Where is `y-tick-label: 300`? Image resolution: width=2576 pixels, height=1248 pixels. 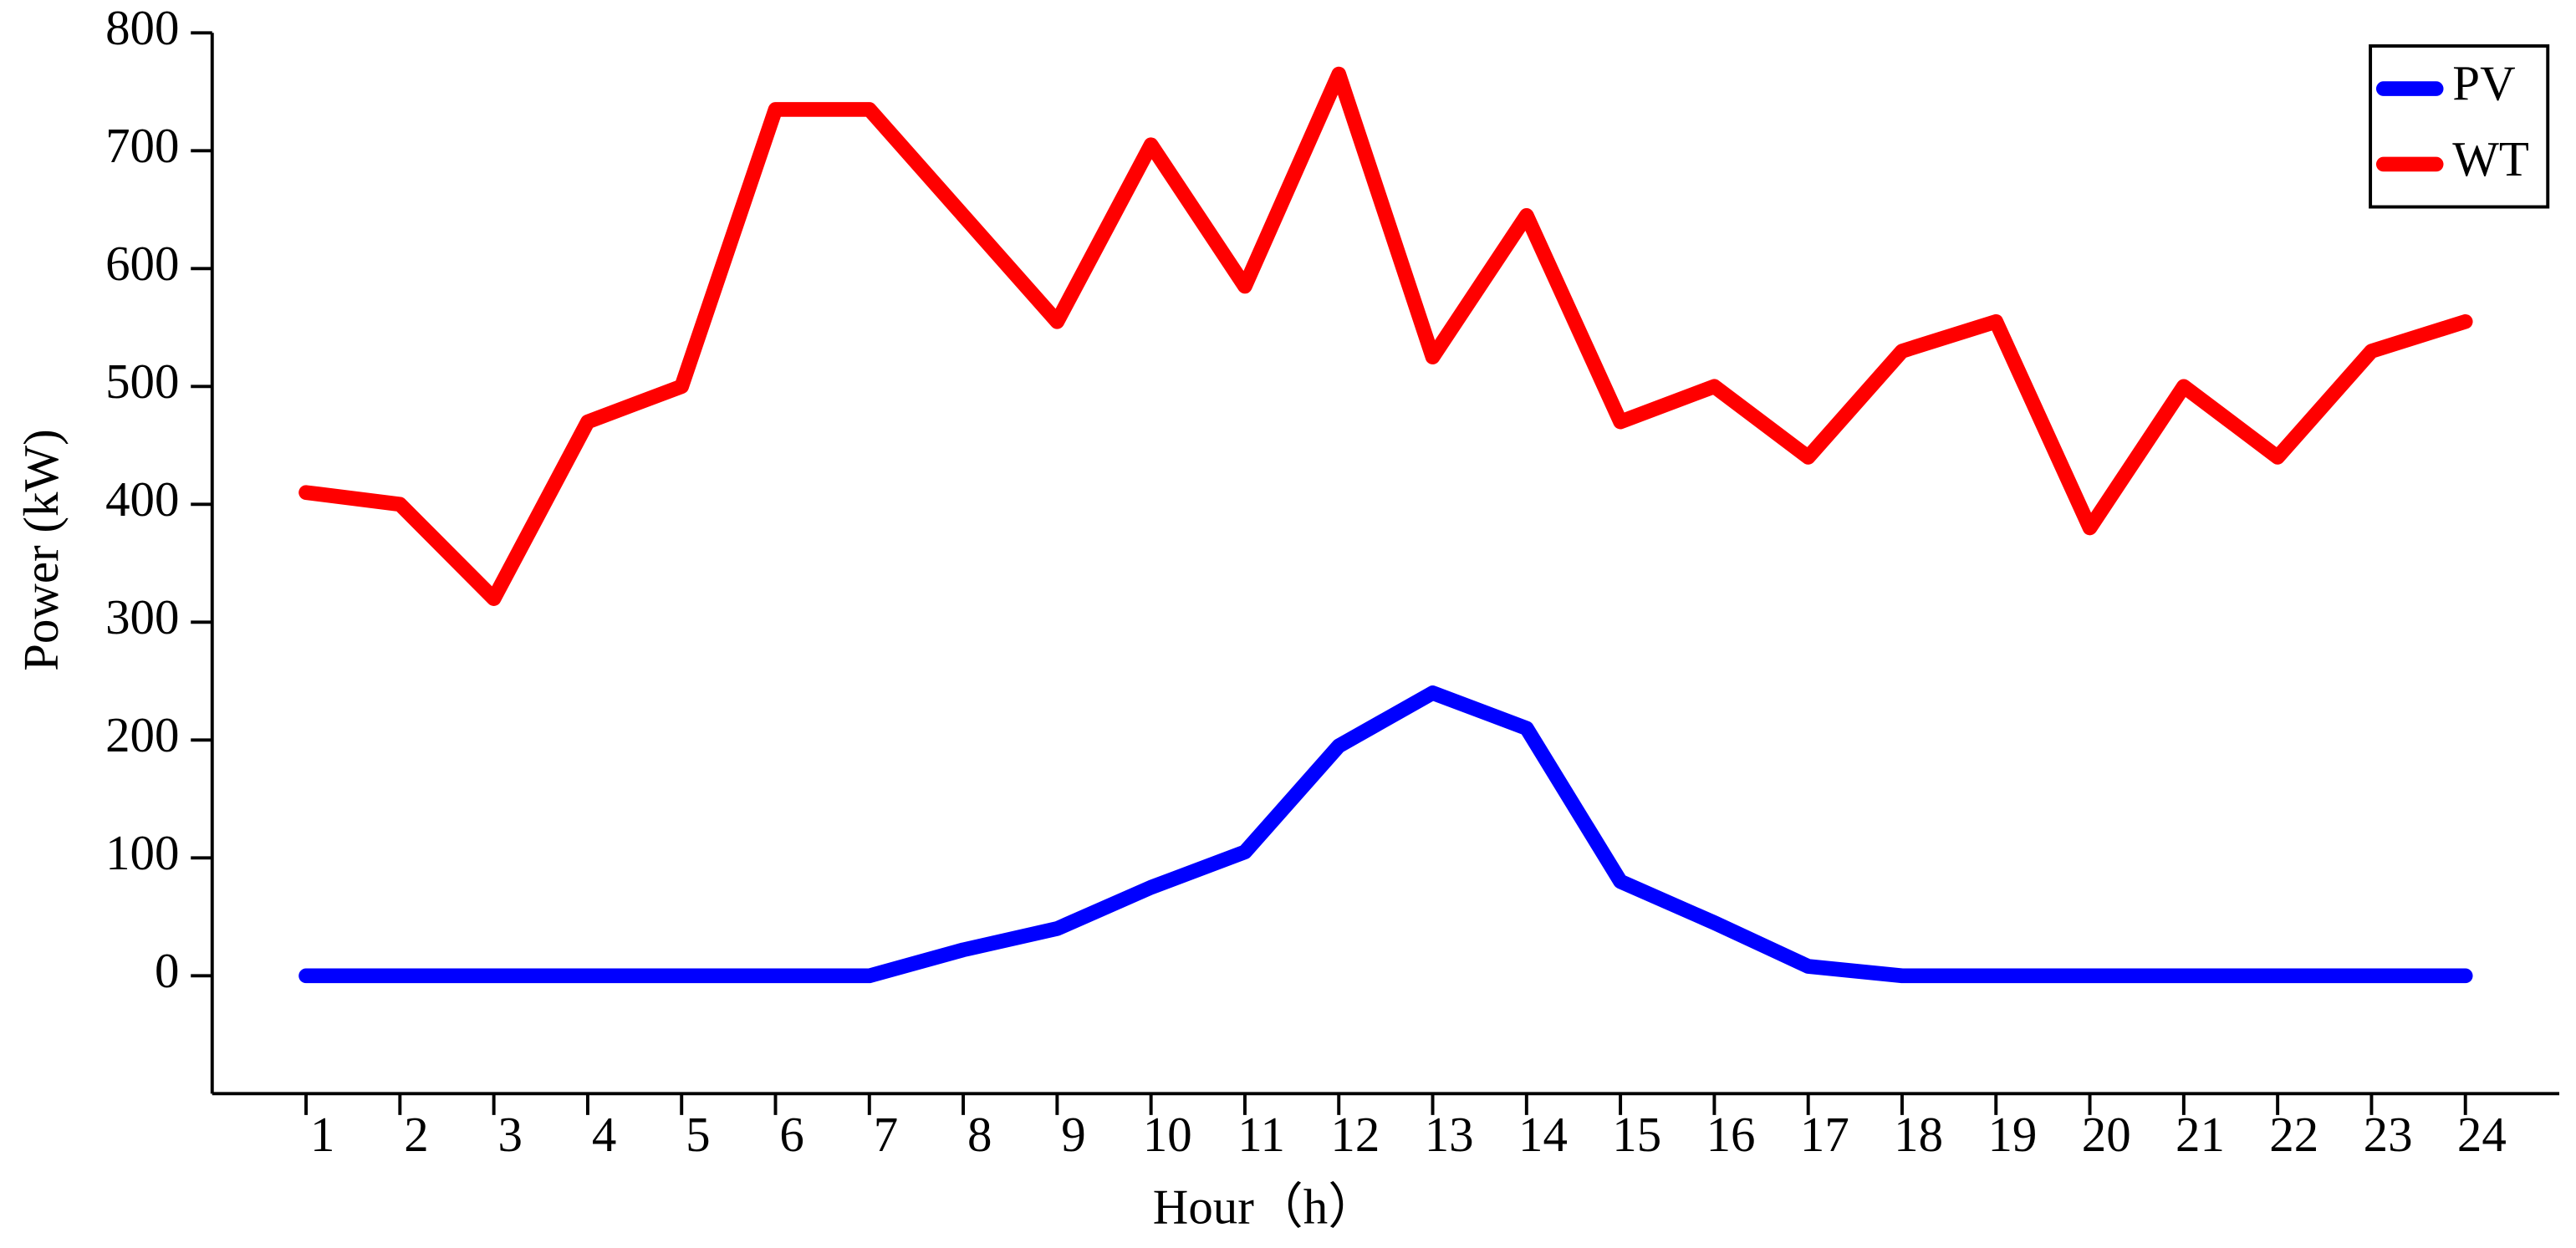 y-tick-label: 300 is located at coordinates (142, 616).